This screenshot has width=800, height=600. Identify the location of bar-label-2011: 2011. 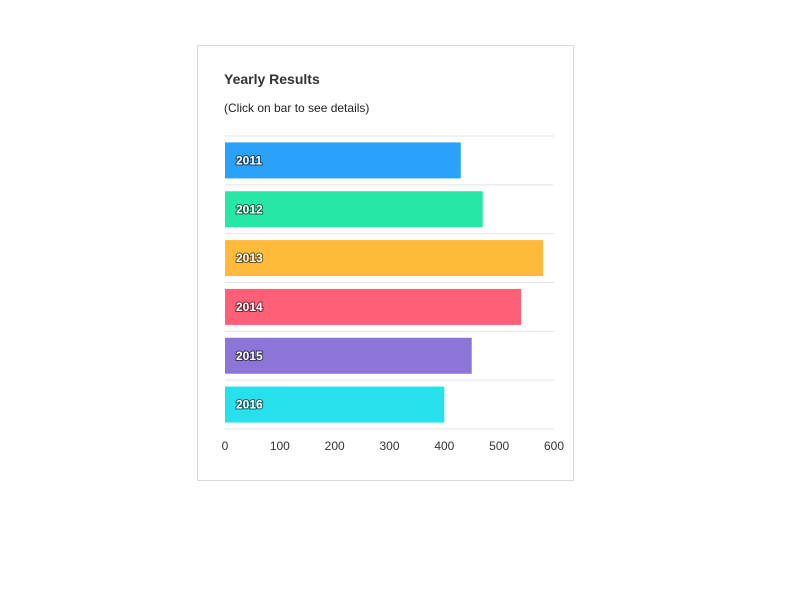
(249, 160).